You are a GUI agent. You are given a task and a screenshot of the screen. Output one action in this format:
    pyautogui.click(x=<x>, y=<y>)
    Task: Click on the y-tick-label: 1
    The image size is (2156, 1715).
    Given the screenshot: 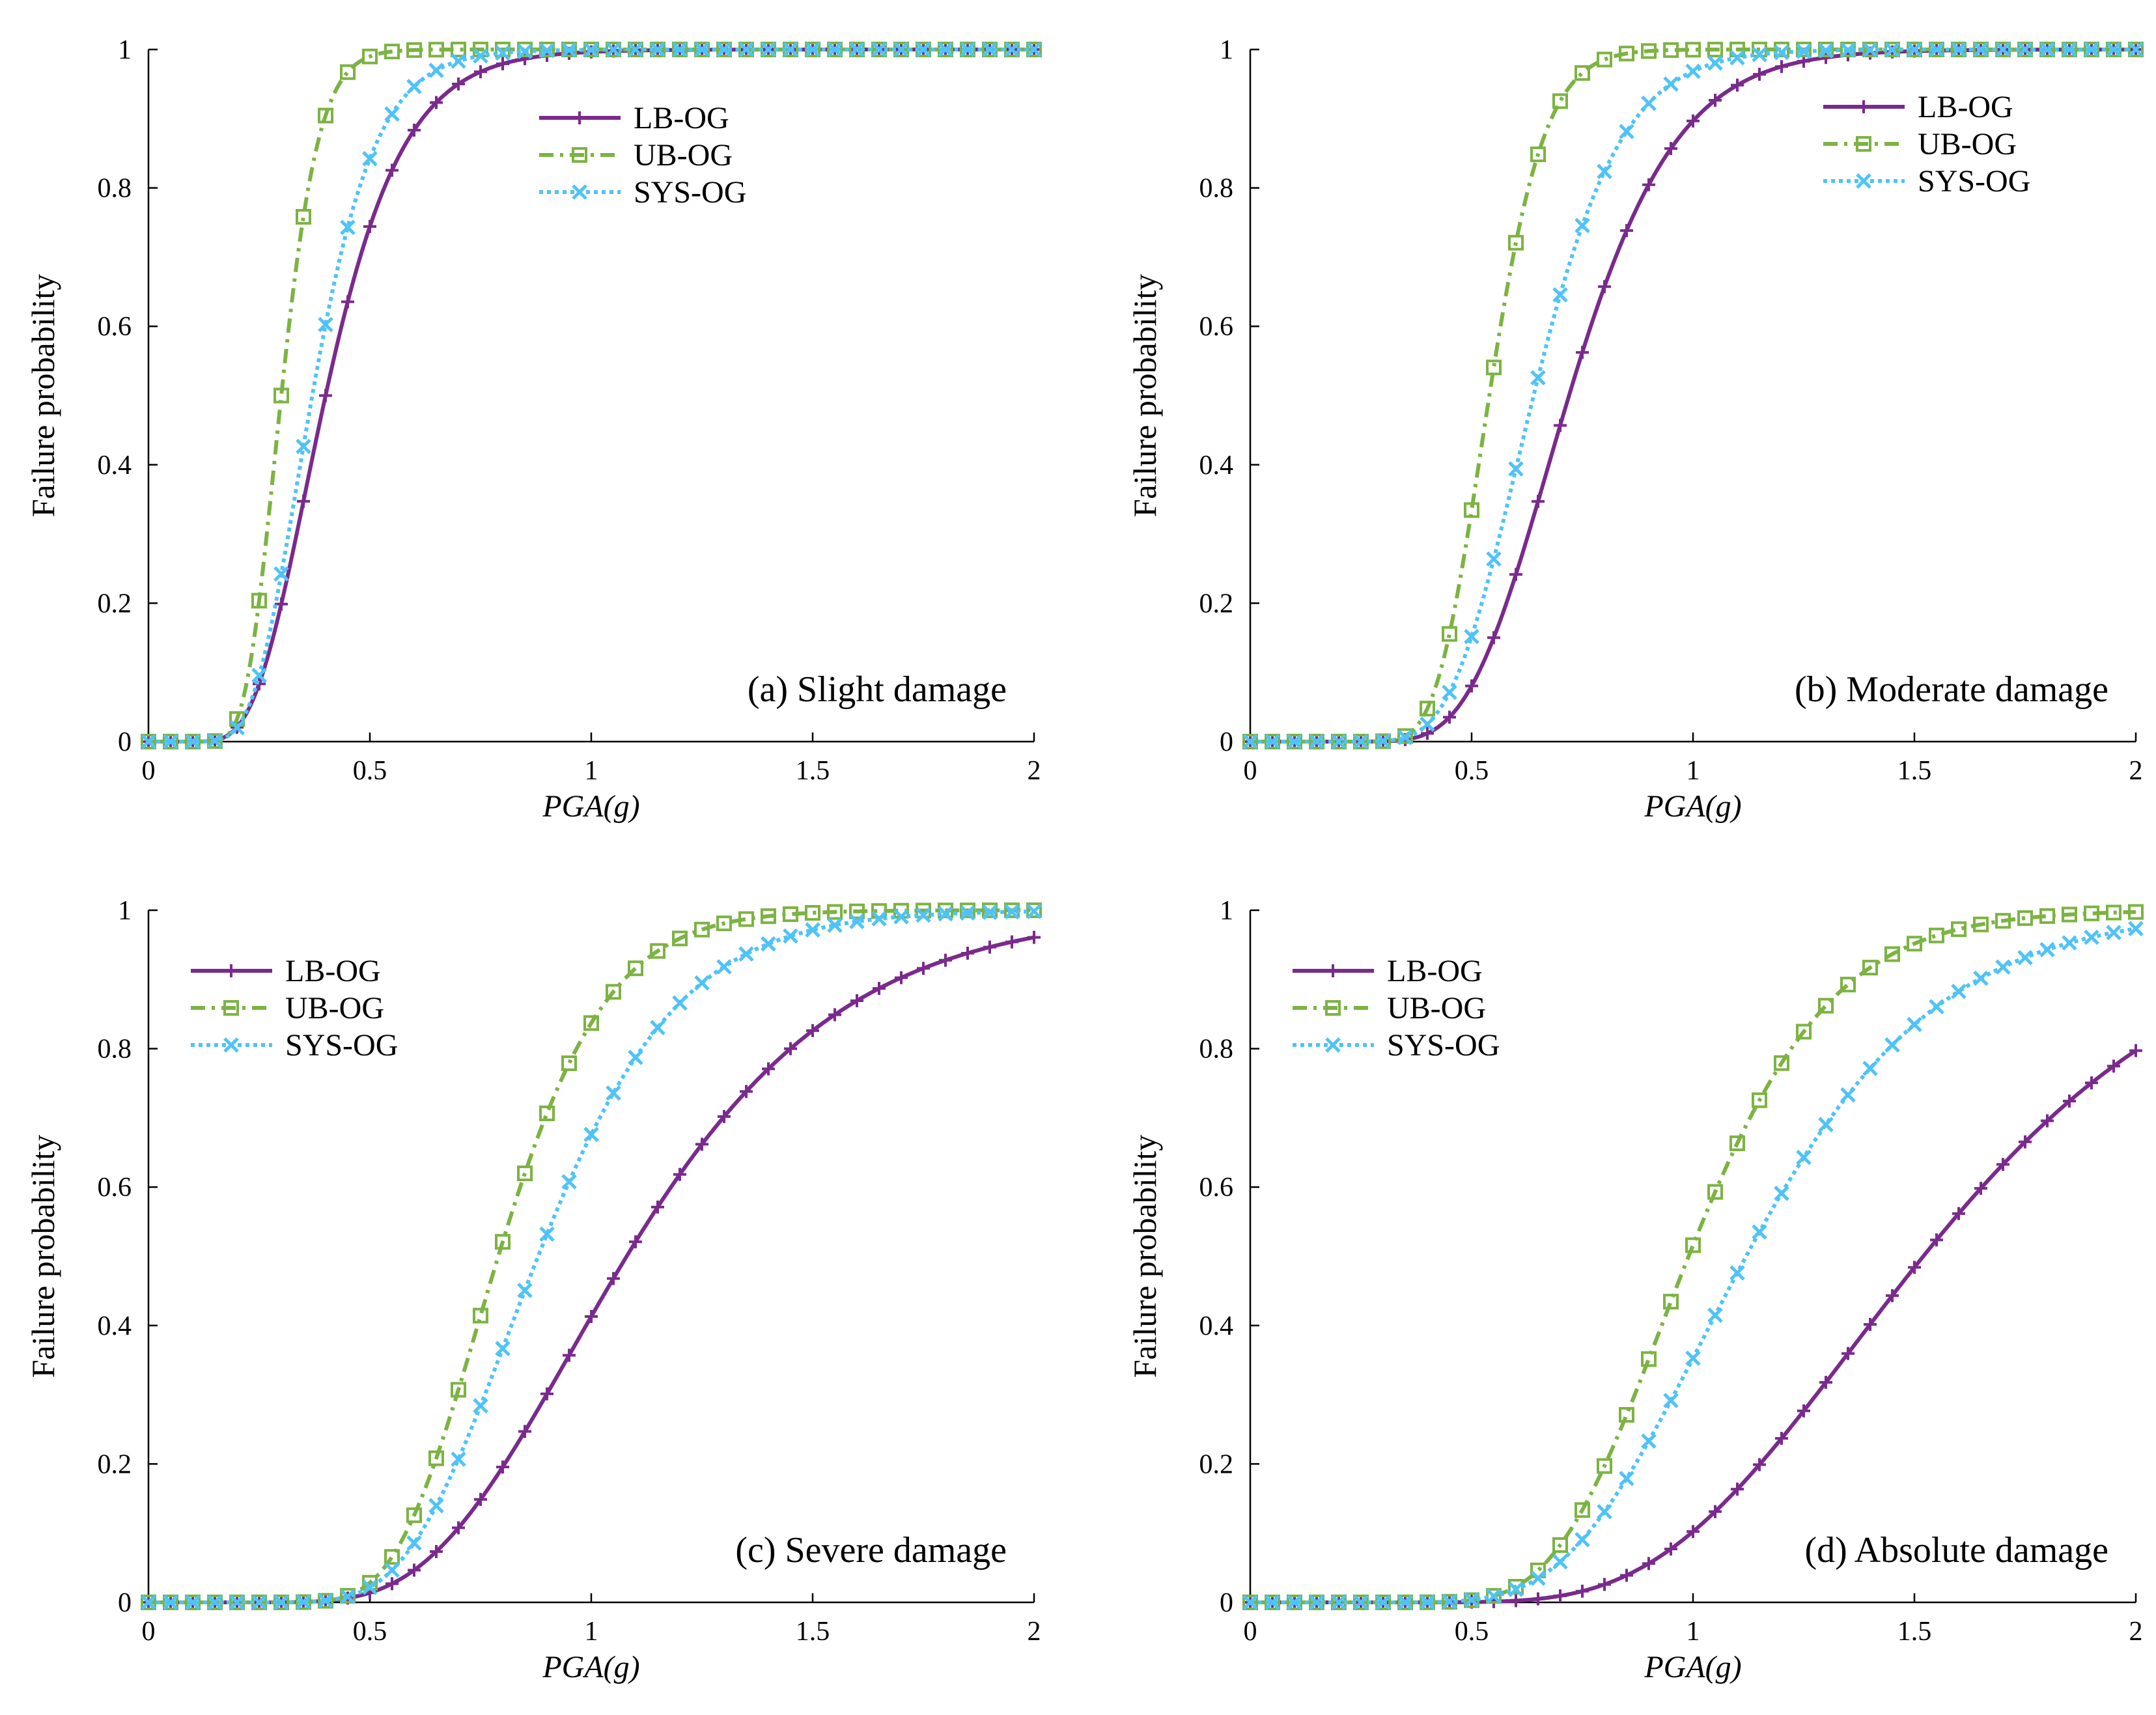 What is the action you would take?
    pyautogui.click(x=1227, y=911)
    